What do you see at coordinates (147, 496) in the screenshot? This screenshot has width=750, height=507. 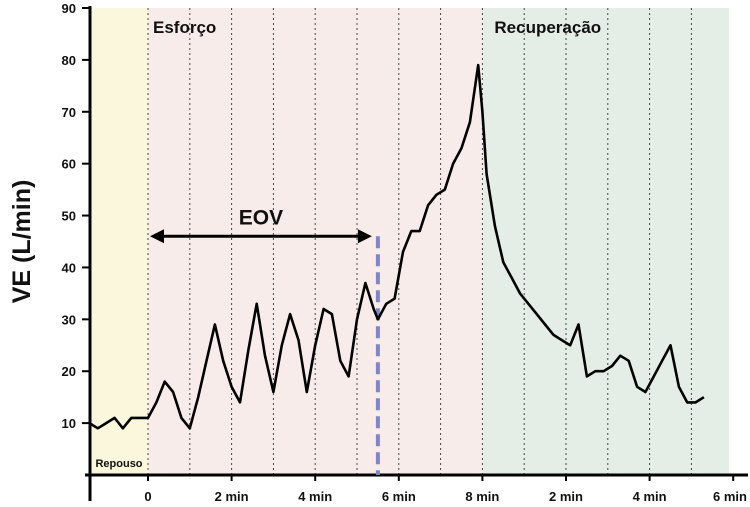 I see `x-tick-label: 0` at bounding box center [147, 496].